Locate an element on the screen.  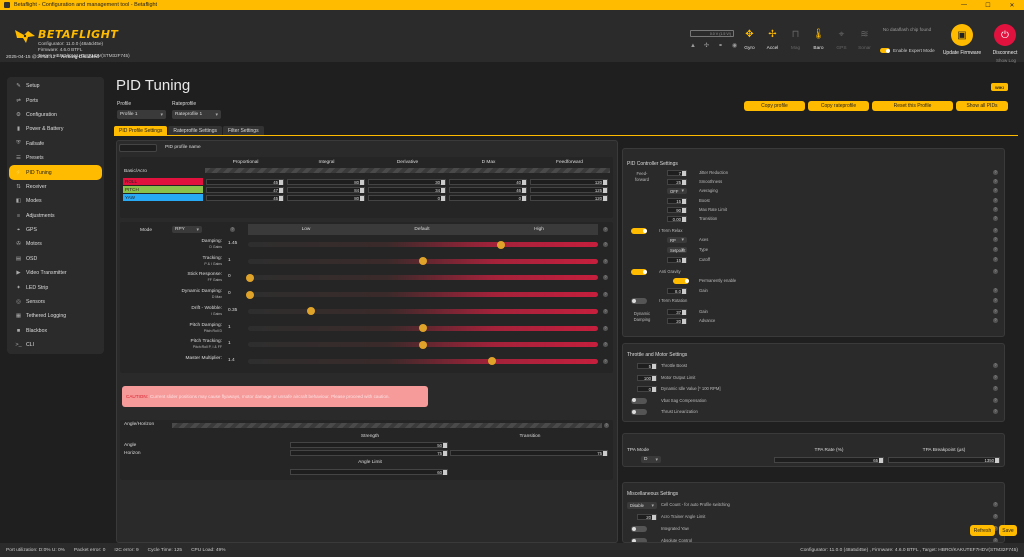
sidebar-item-led-strip: ✦ LED Strip is located at coordinates (55, 287).